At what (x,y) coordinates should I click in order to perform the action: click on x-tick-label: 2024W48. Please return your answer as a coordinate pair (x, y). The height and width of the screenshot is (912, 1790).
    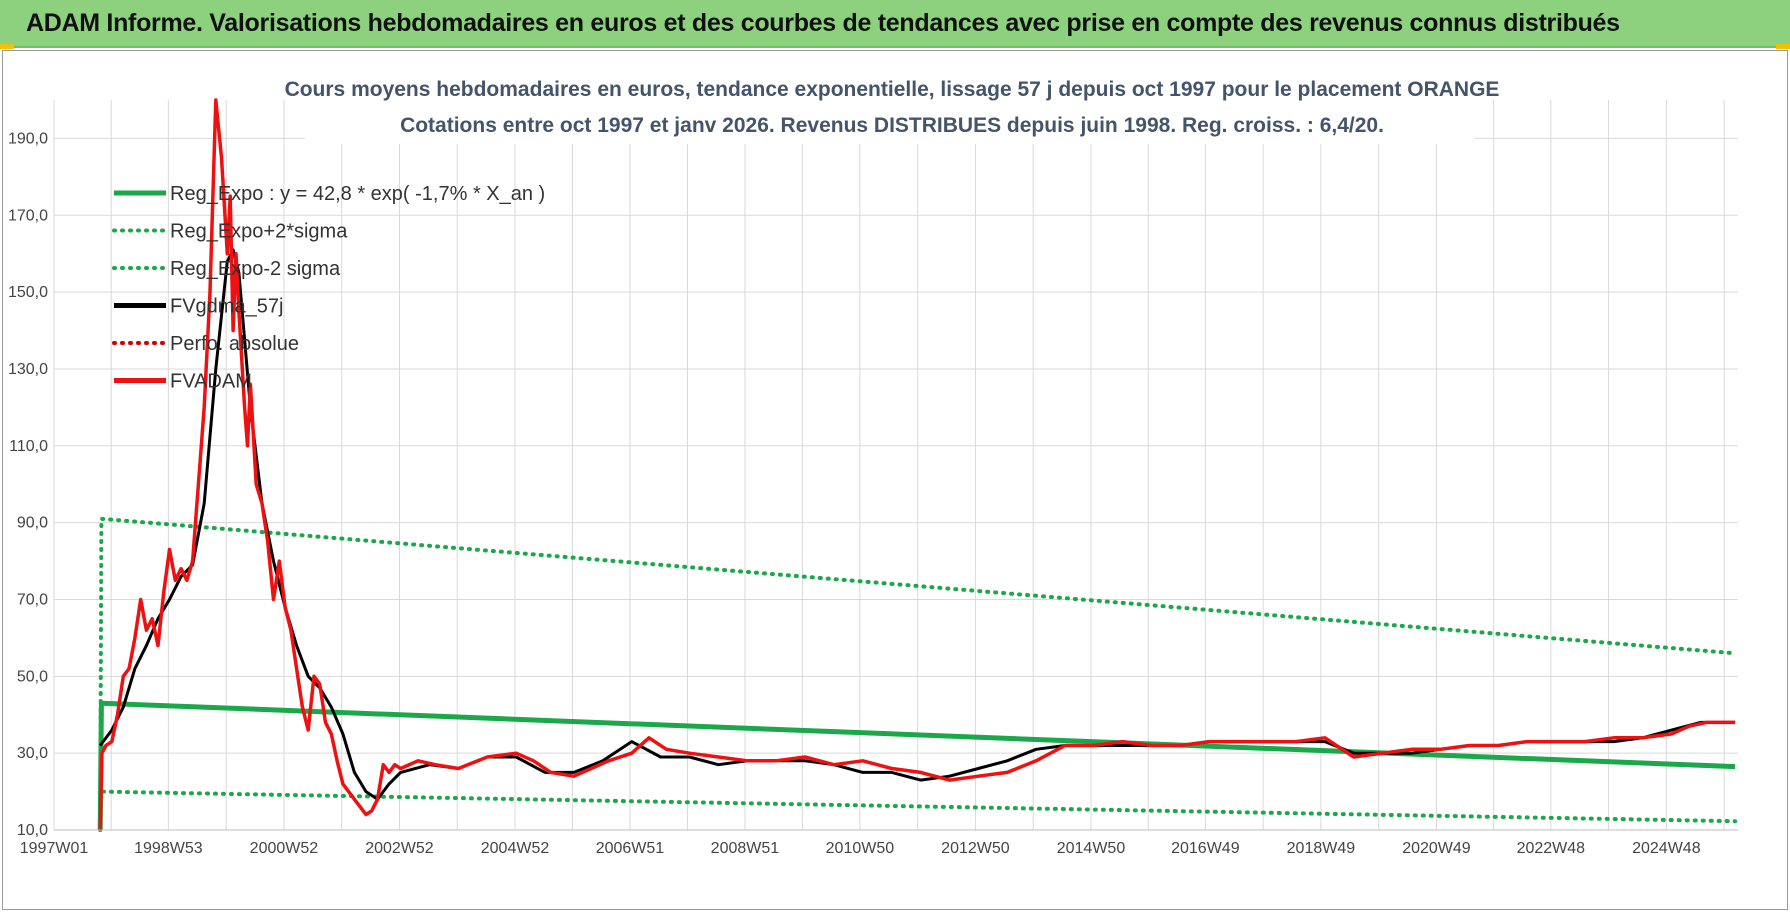
    Looking at the image, I should click on (1666, 848).